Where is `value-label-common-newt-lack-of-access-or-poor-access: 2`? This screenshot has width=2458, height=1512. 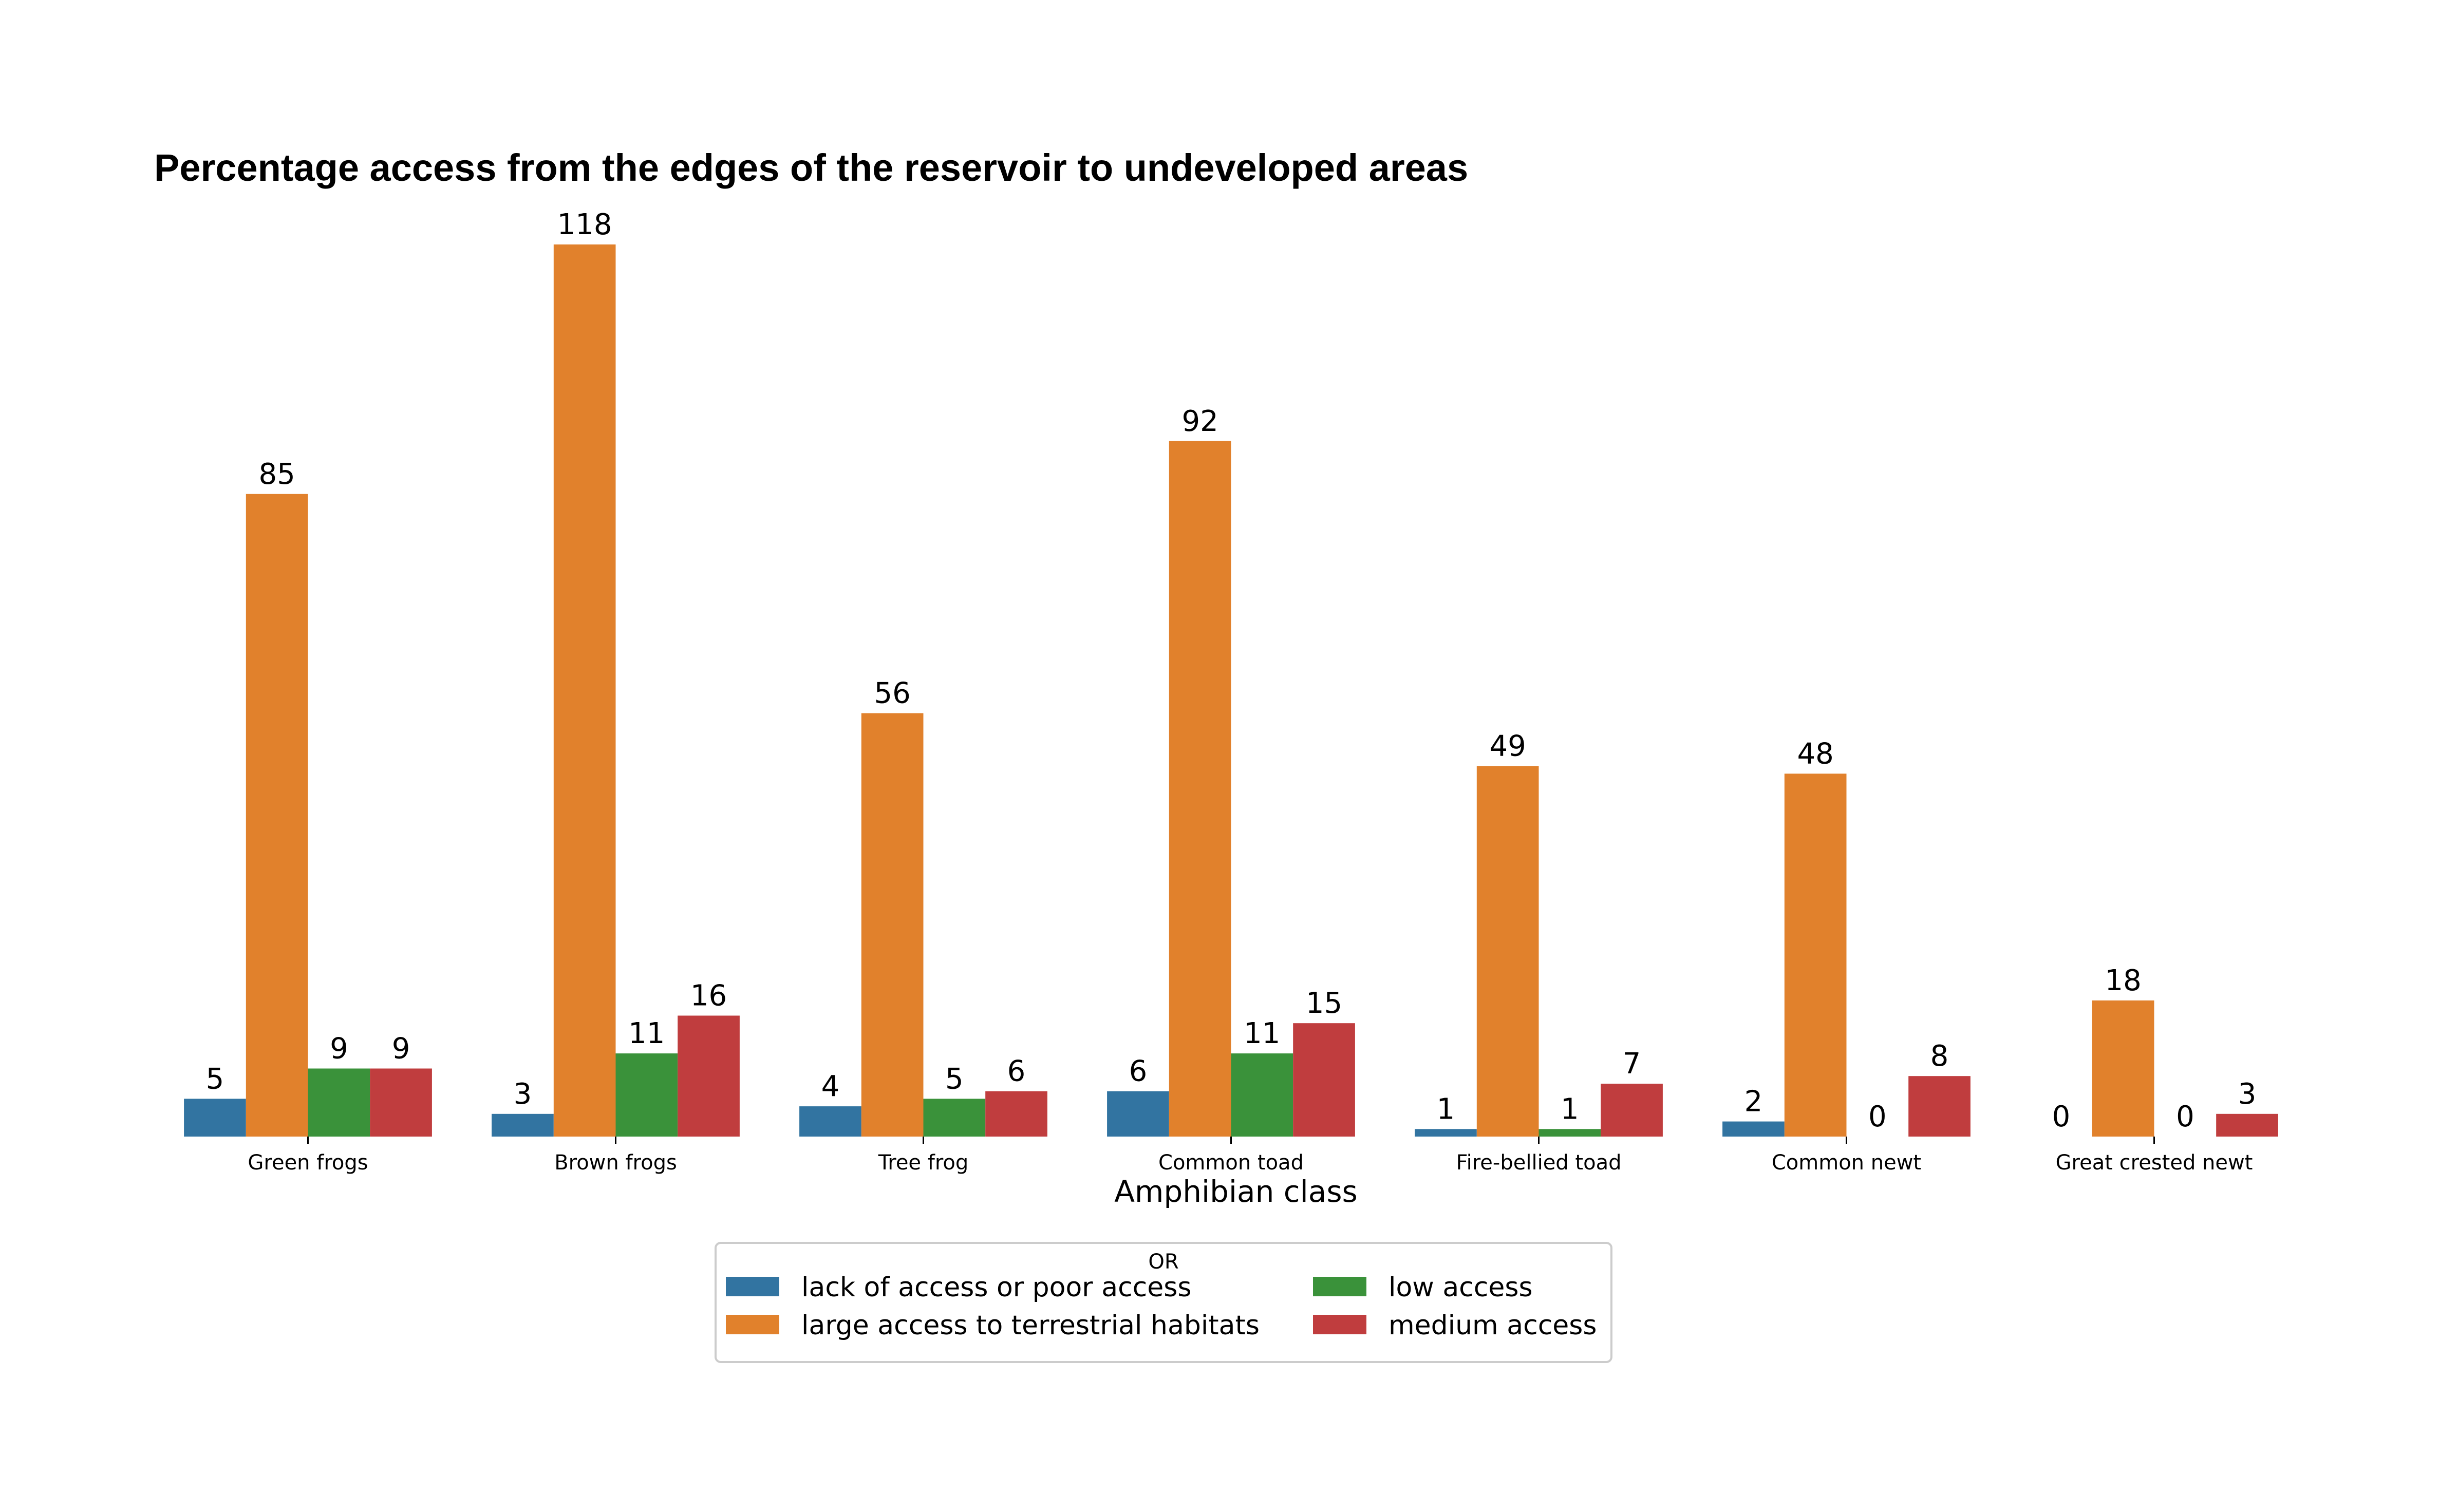
value-label-common-newt-lack-of-access-or-poor-access: 2 is located at coordinates (1753, 1102).